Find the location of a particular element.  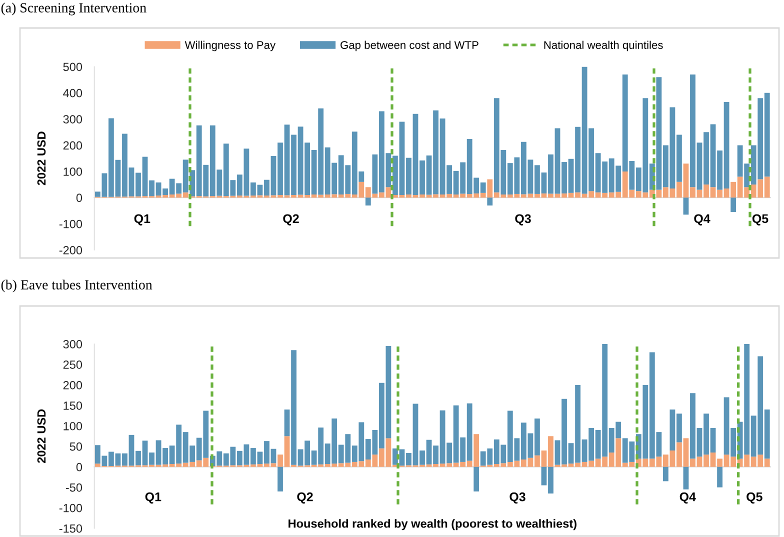

y-tick-label: 250 is located at coordinates (72, 364).